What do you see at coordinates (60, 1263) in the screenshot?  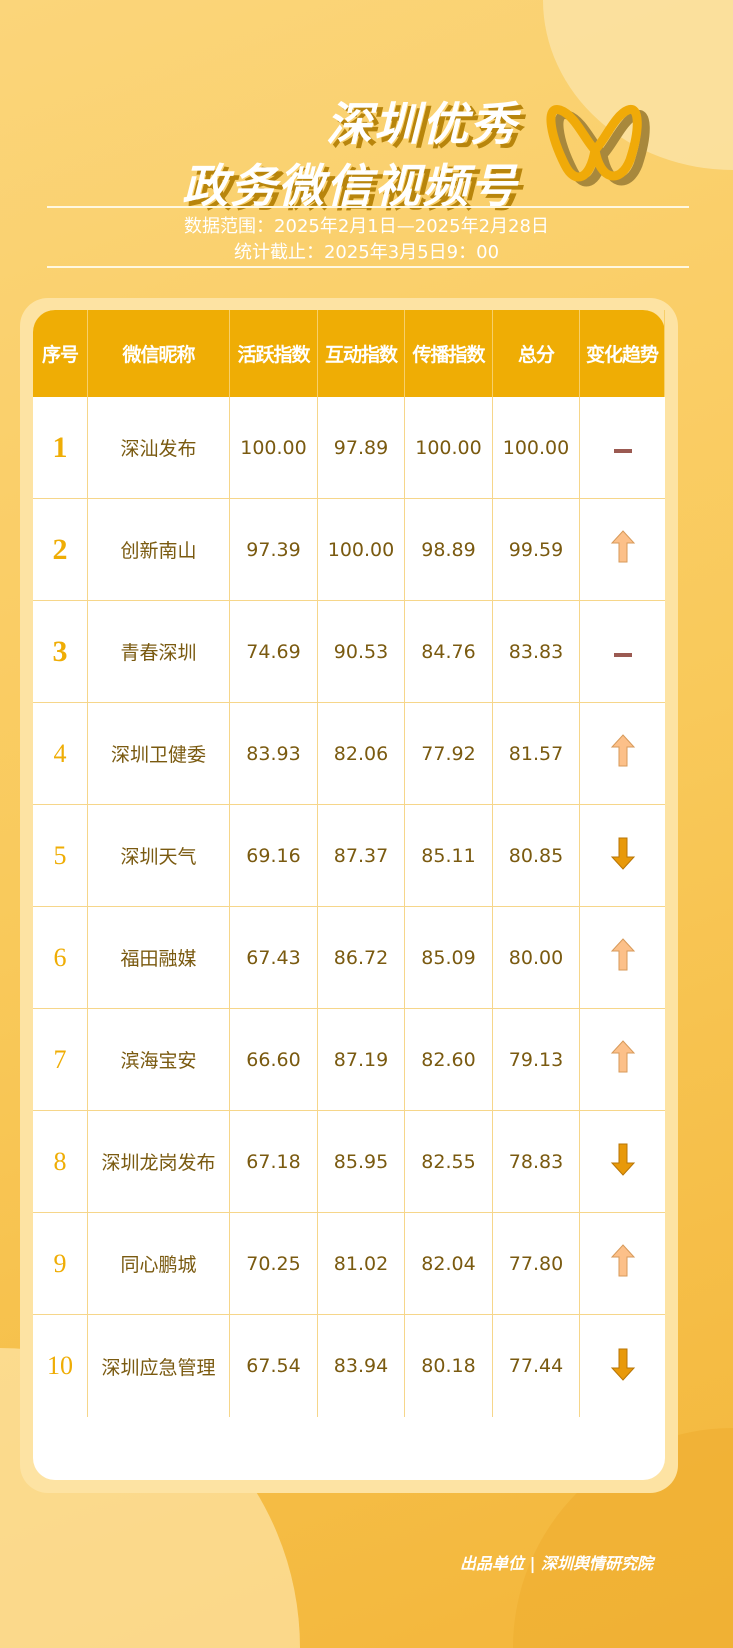 I see `rank: 9` at bounding box center [60, 1263].